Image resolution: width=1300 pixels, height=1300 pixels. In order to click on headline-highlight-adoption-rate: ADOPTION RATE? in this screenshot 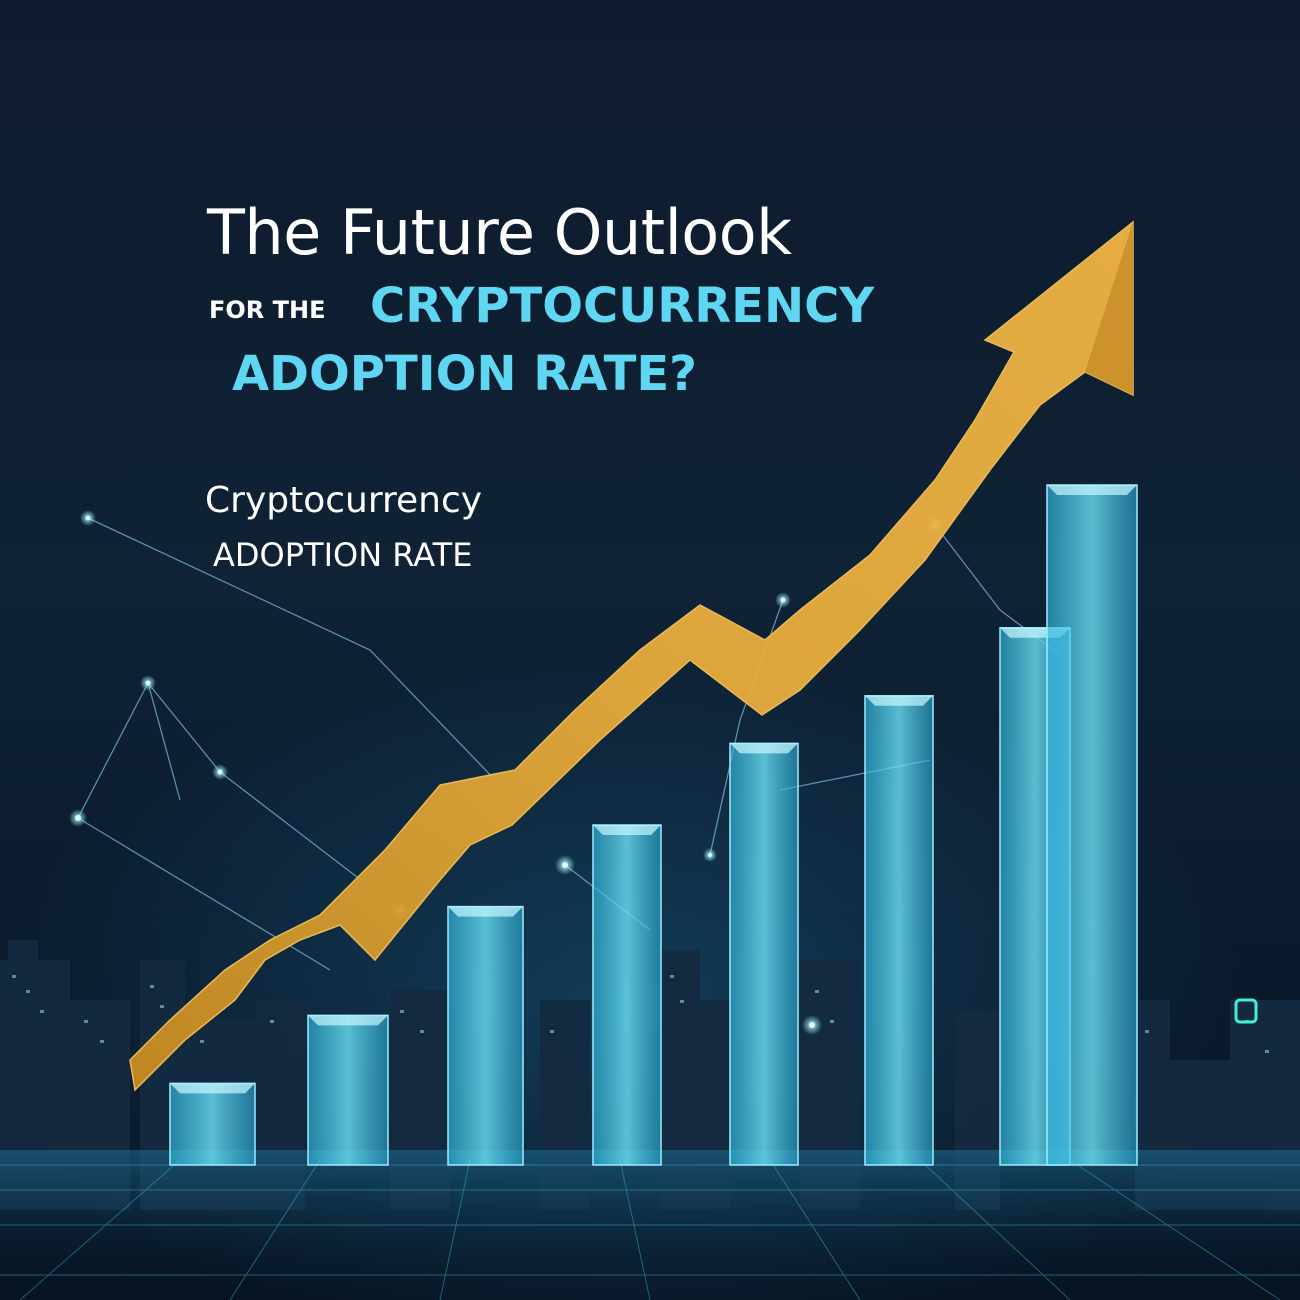, I will do `click(465, 374)`.